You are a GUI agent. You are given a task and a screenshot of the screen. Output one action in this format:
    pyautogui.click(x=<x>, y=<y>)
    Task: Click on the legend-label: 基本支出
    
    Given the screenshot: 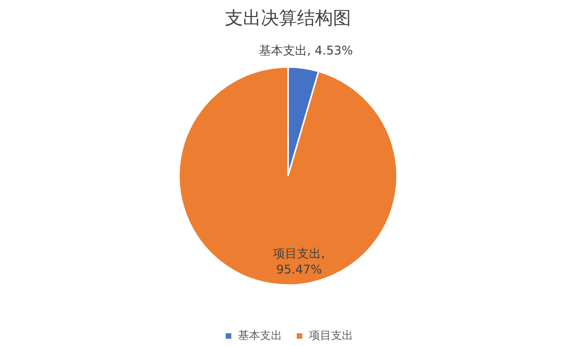 What is the action you would take?
    pyautogui.click(x=260, y=335)
    